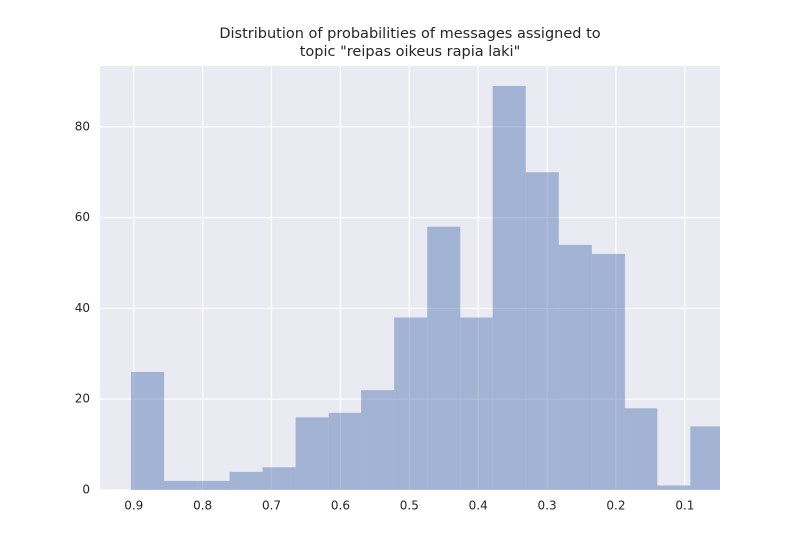 The width and height of the screenshot is (800, 550). Describe the element at coordinates (684, 506) in the screenshot. I see `x-tick-label: 0.1` at that location.